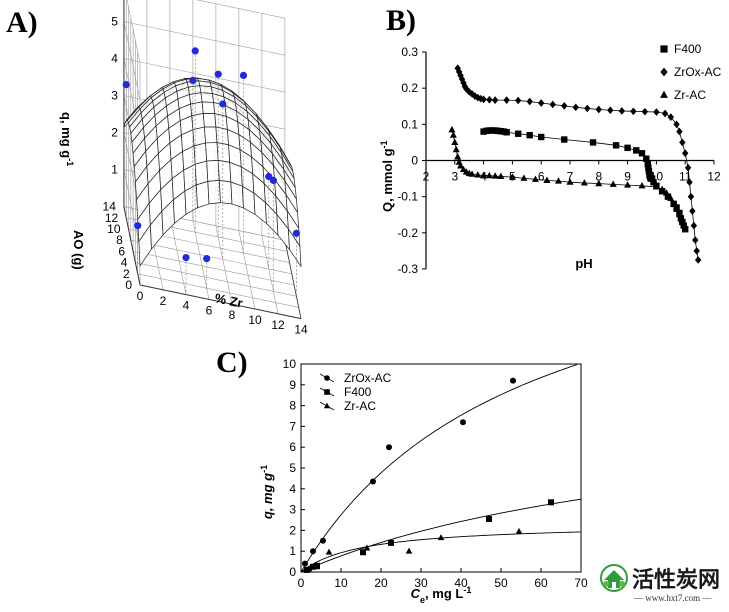 The height and width of the screenshot is (612, 729). I want to click on isotherm-x-tick-label: 50, so click(501, 583).